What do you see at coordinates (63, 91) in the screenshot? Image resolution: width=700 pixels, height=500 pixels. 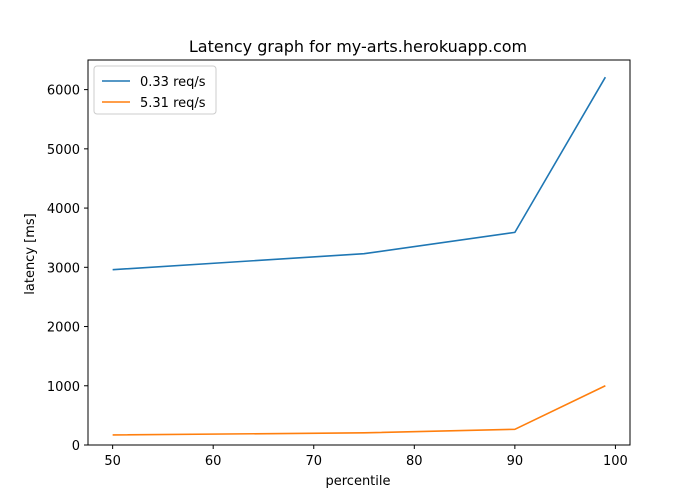 I see `y-tick-label: 6000` at bounding box center [63, 91].